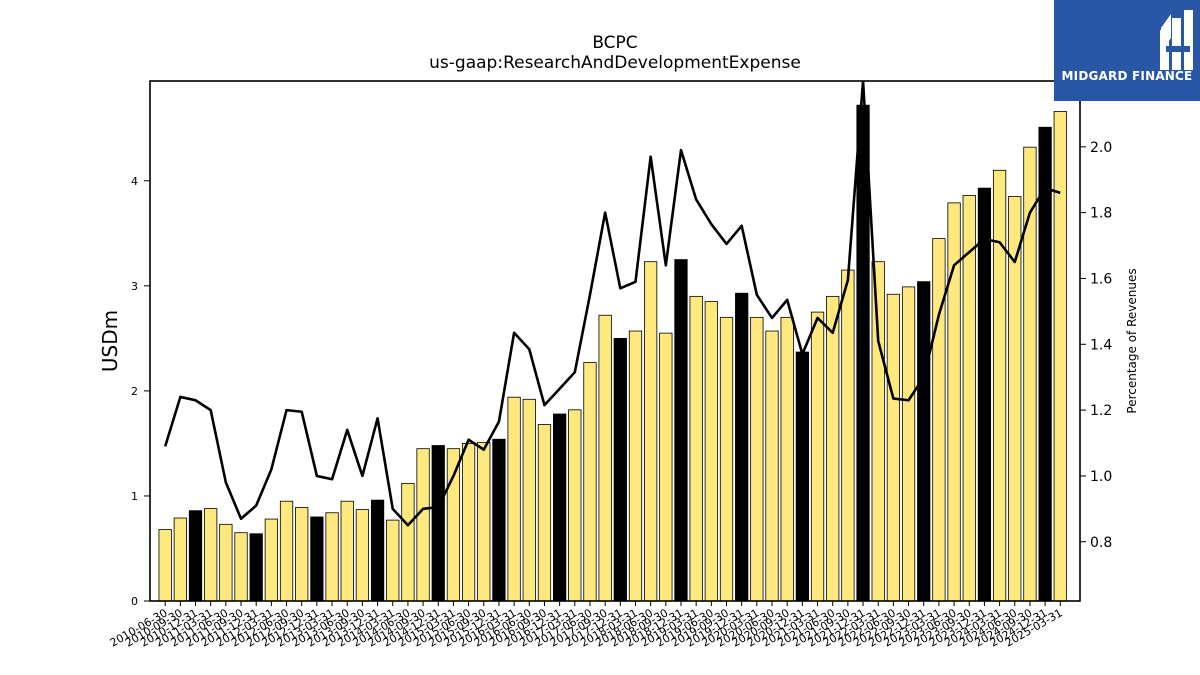  What do you see at coordinates (1101, 148) in the screenshot?
I see `right-tick-label: 2.0` at bounding box center [1101, 148].